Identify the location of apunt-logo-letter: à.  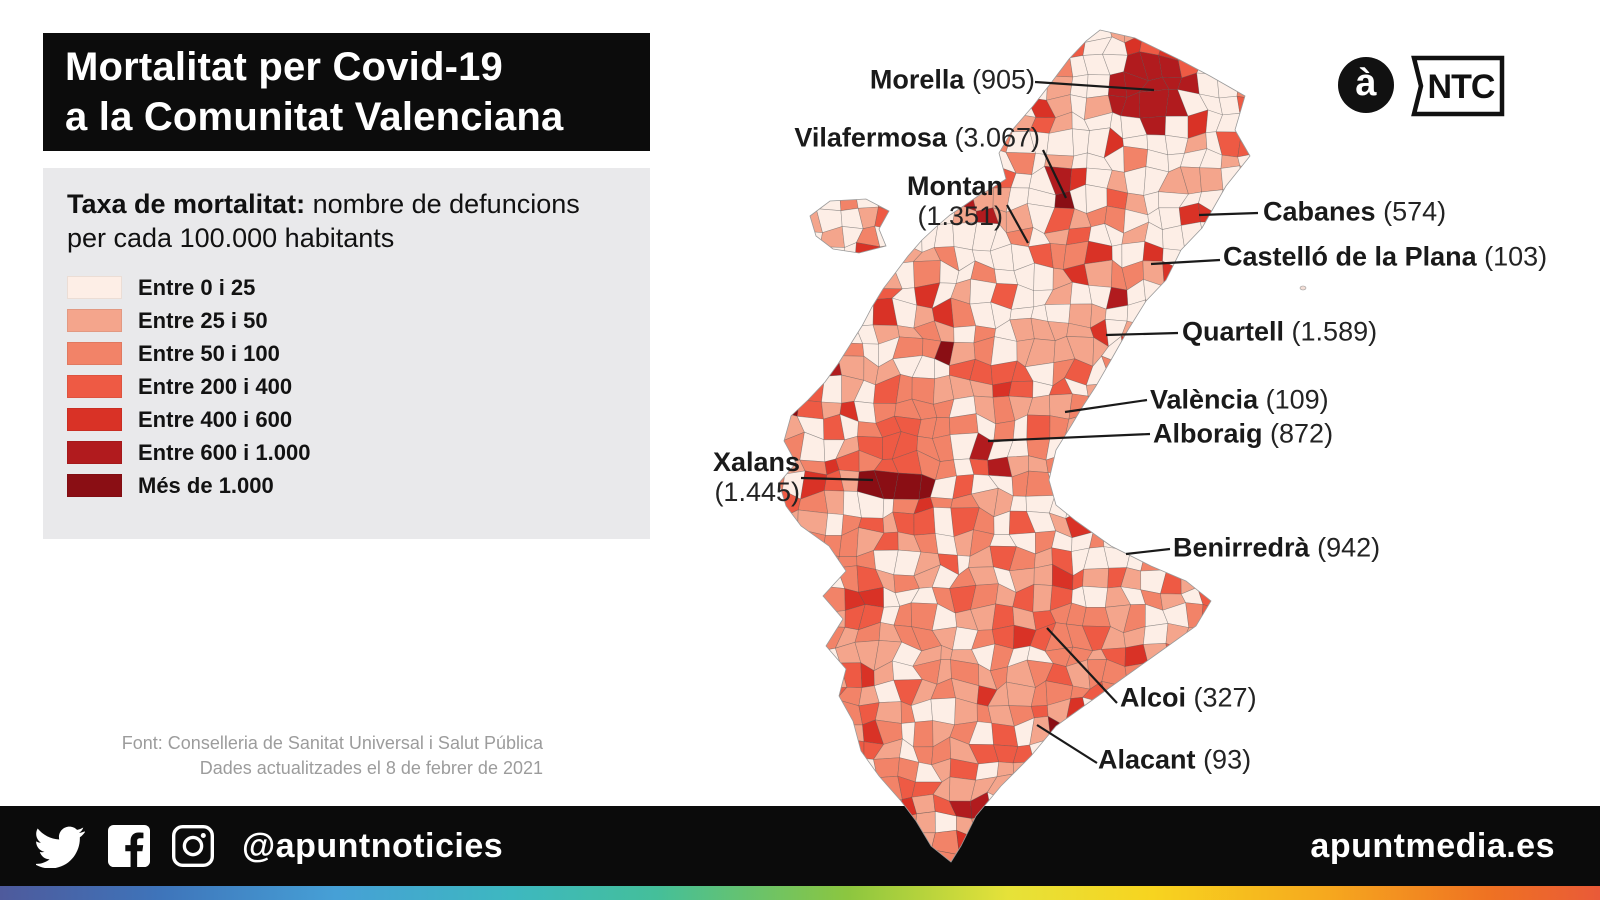
(1366, 82).